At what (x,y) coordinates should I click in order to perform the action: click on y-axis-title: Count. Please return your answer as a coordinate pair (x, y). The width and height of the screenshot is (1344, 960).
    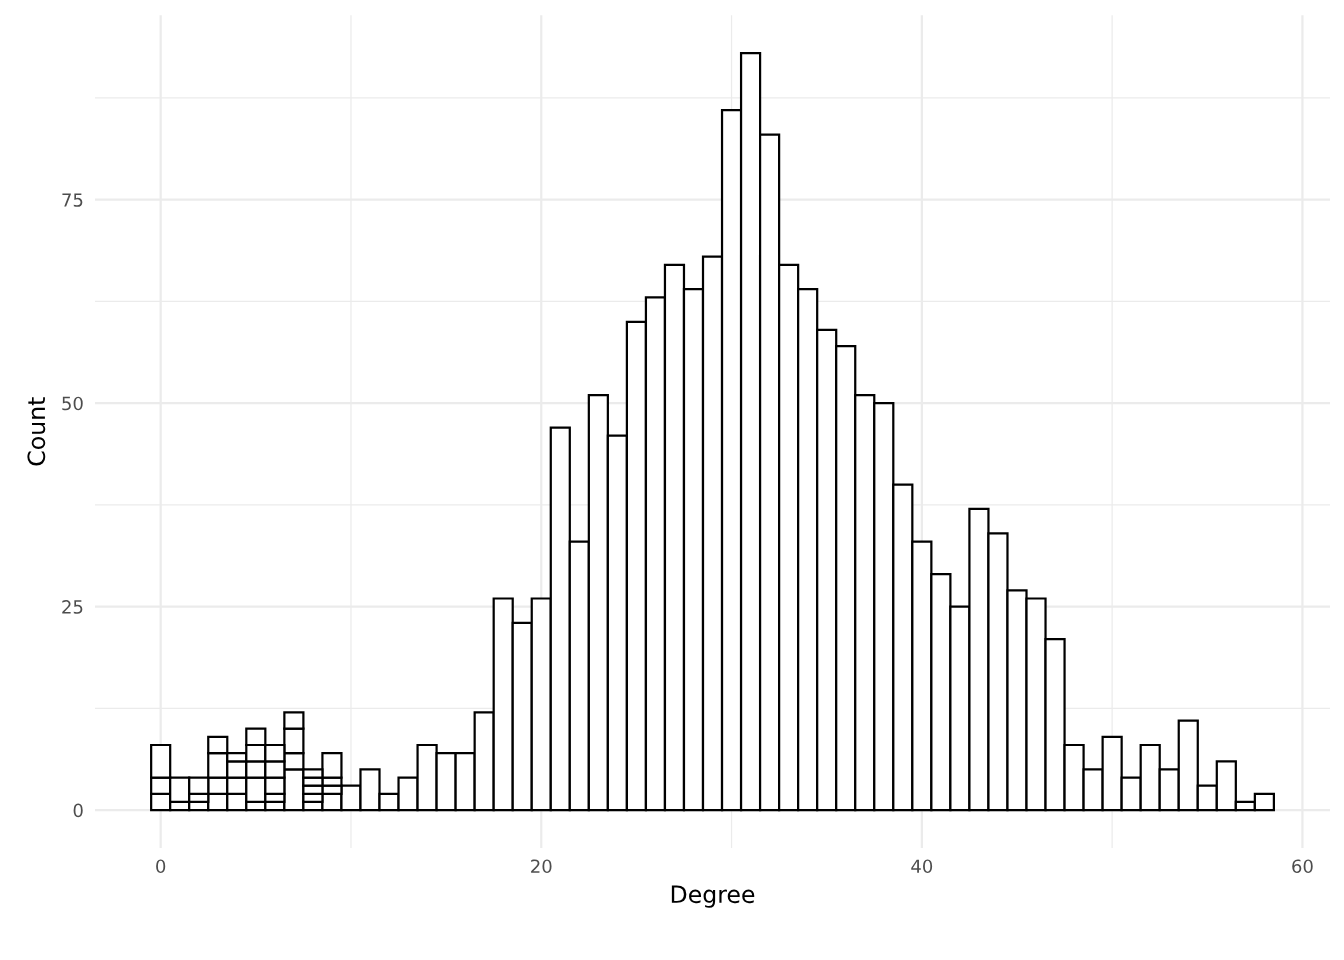
    Looking at the image, I should click on (36, 431).